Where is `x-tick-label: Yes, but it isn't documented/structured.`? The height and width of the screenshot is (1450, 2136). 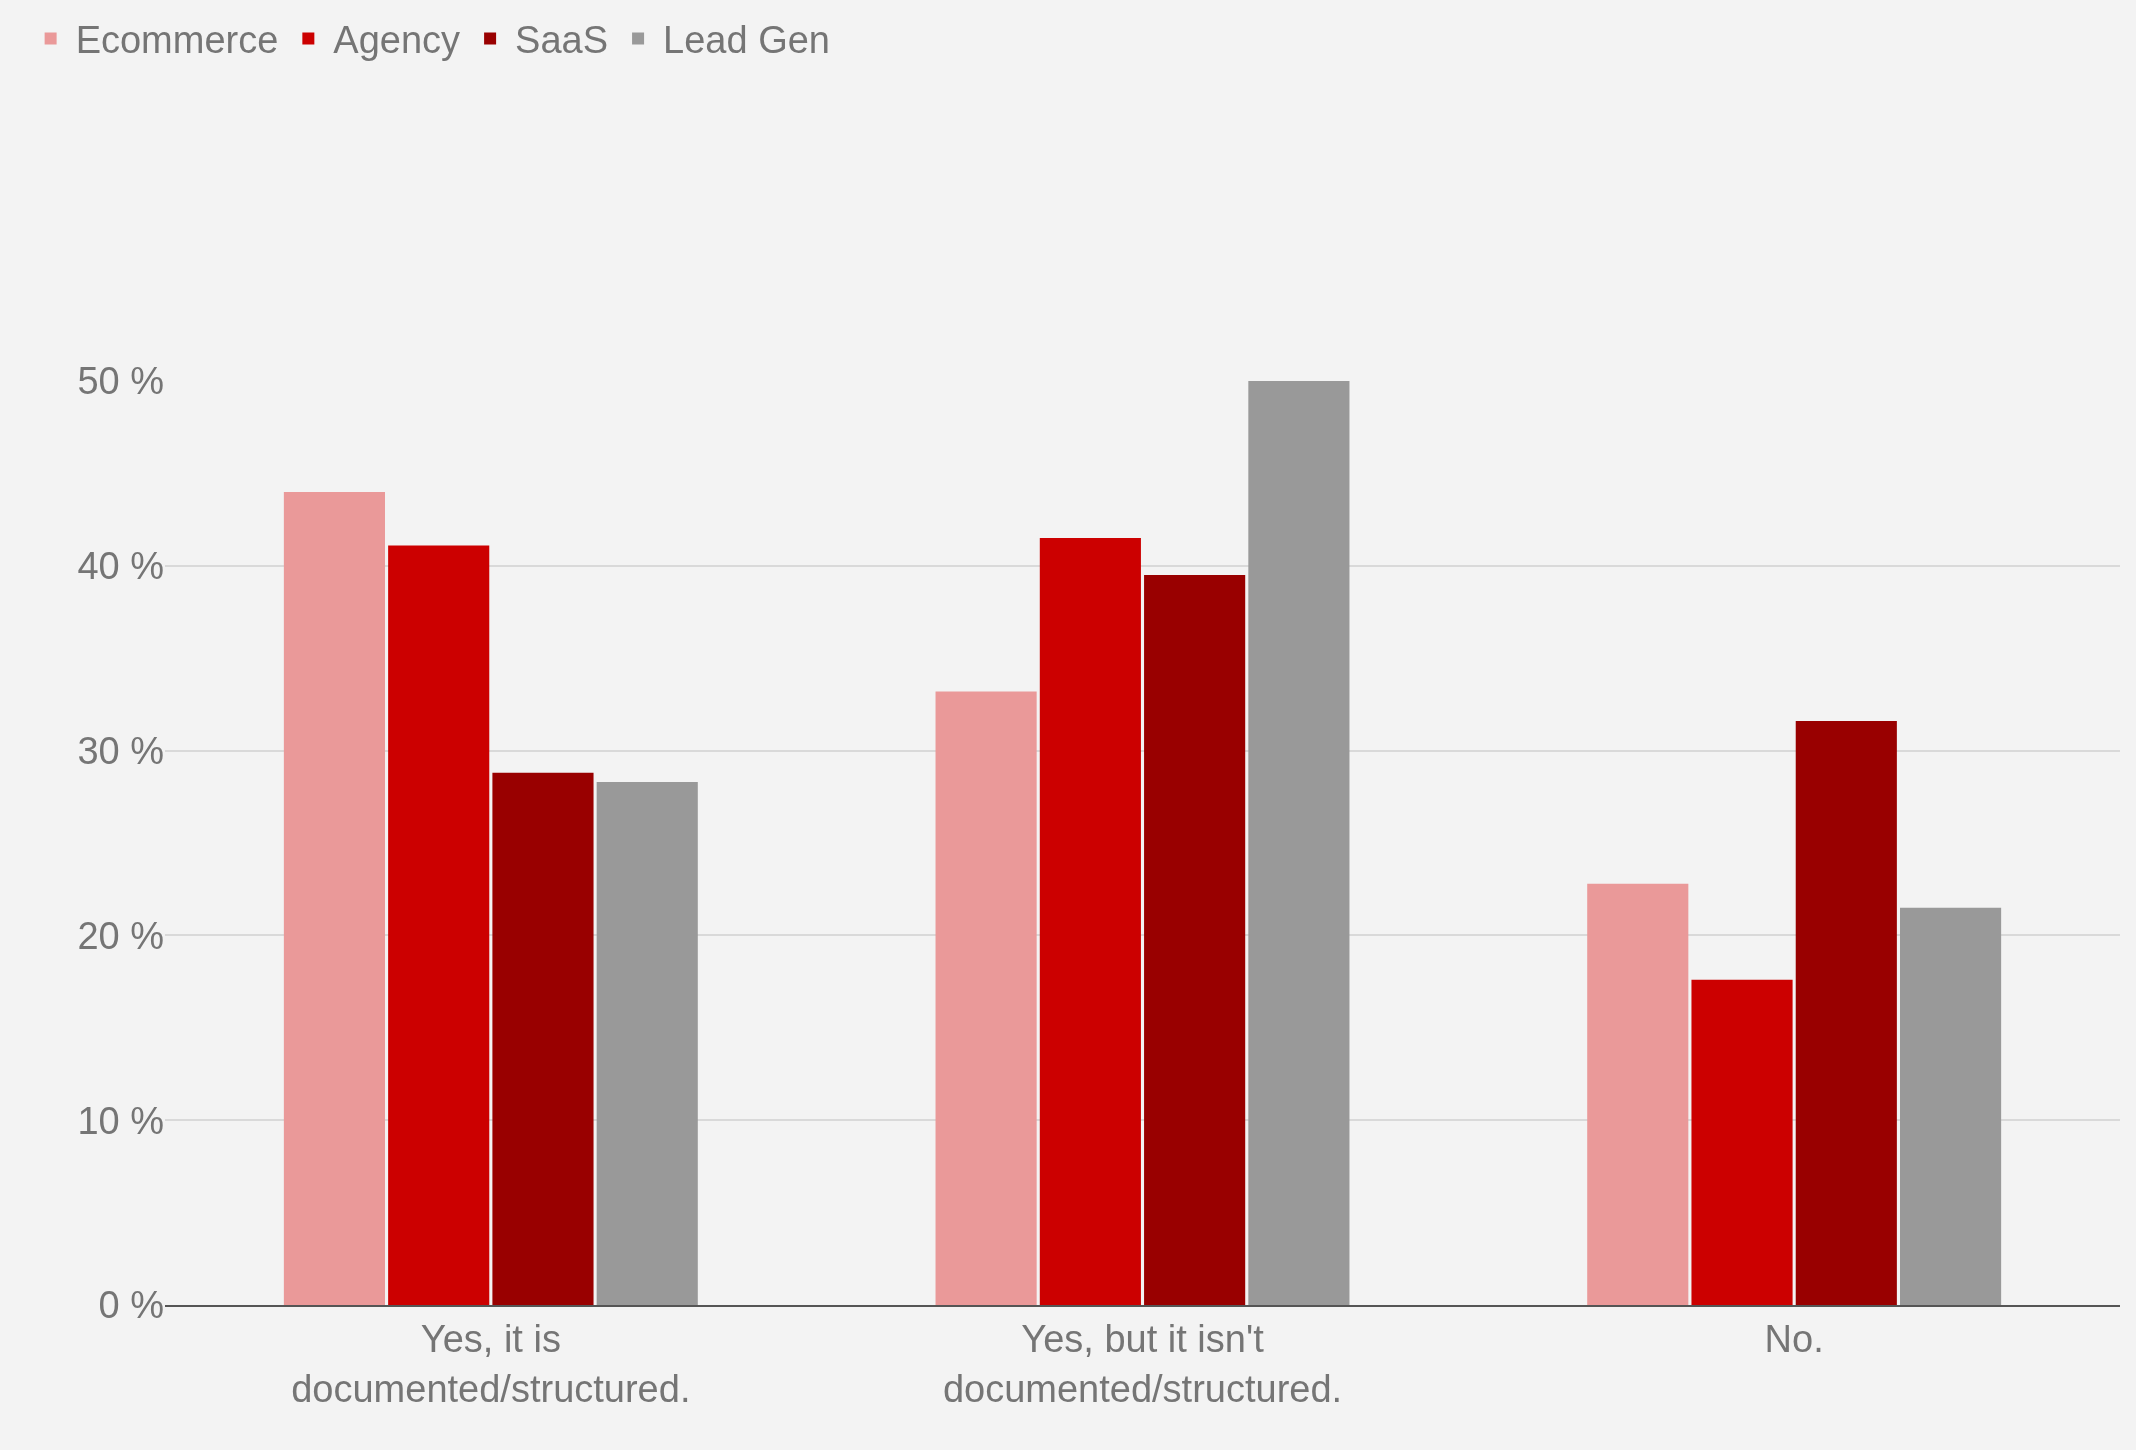 x-tick-label: Yes, but it isn't documented/structured. is located at coordinates (1142, 1364).